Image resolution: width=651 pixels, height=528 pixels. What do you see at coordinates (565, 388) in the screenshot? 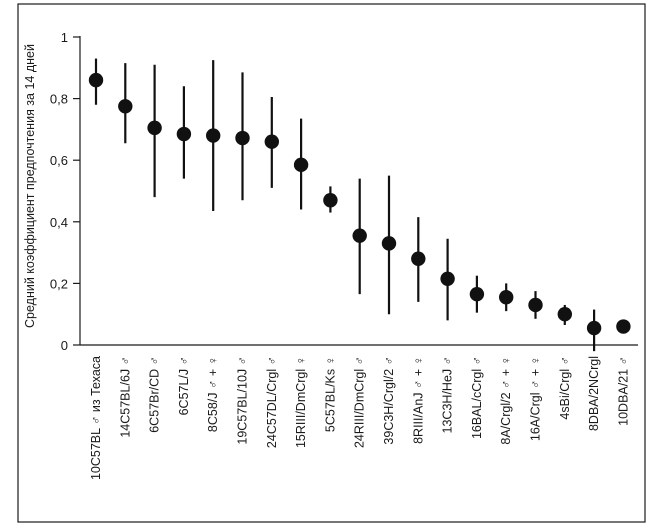
I see `x-tick-label: 4sBi/Crgl ♂` at bounding box center [565, 388].